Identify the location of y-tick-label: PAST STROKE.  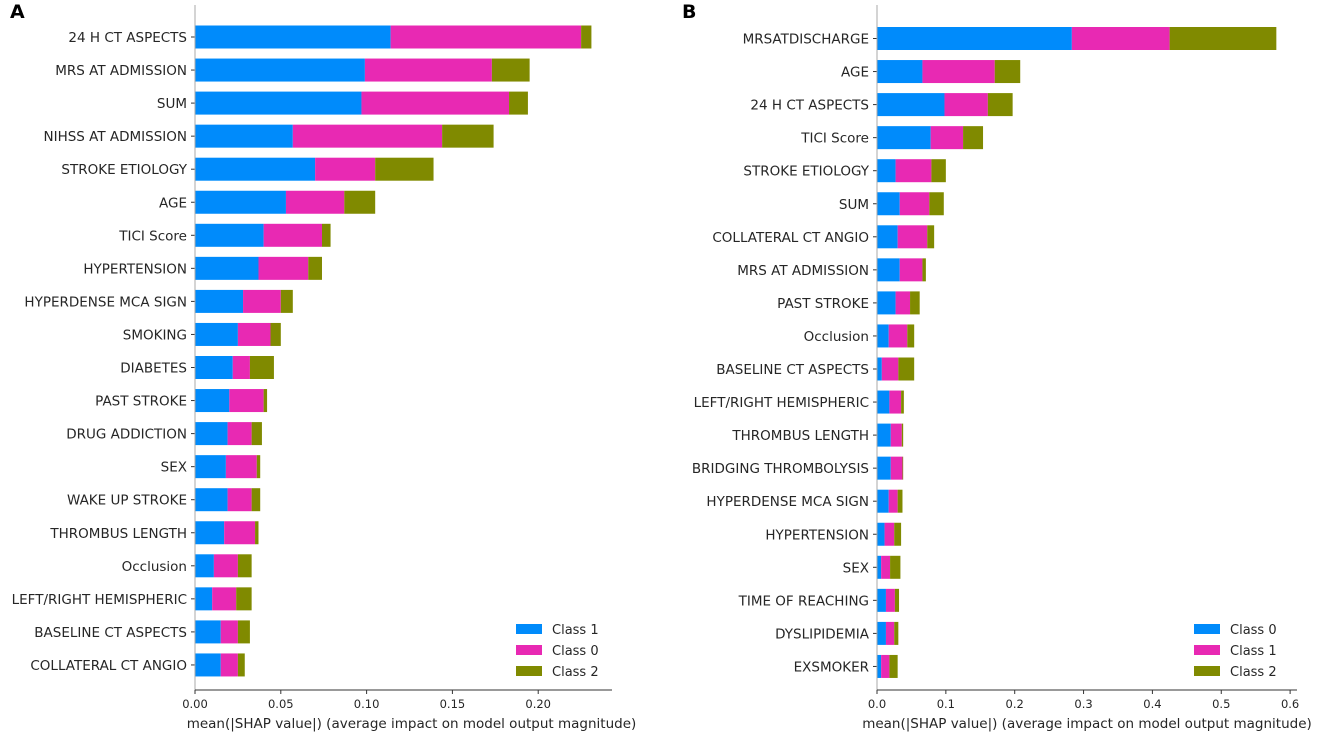
(823, 304).